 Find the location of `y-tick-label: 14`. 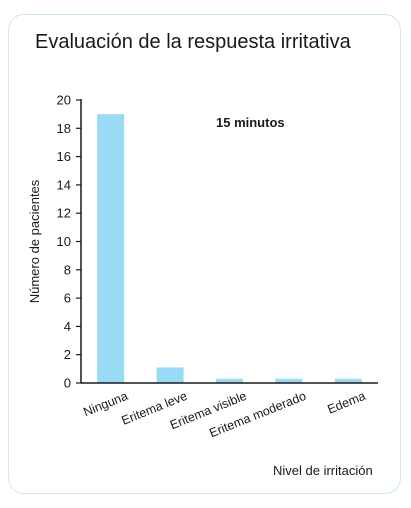

y-tick-label: 14 is located at coordinates (64, 184).